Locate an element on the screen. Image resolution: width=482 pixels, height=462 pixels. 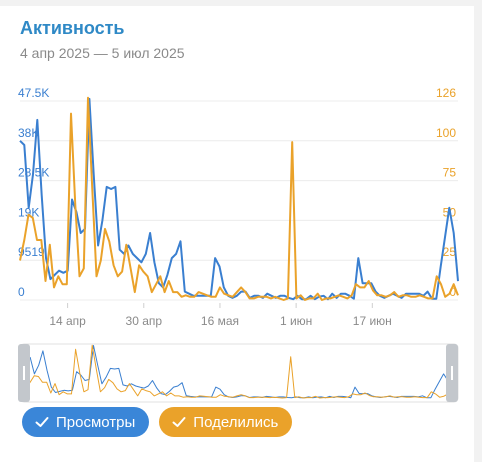
right-axis-tick-label: 75 is located at coordinates (450, 173).